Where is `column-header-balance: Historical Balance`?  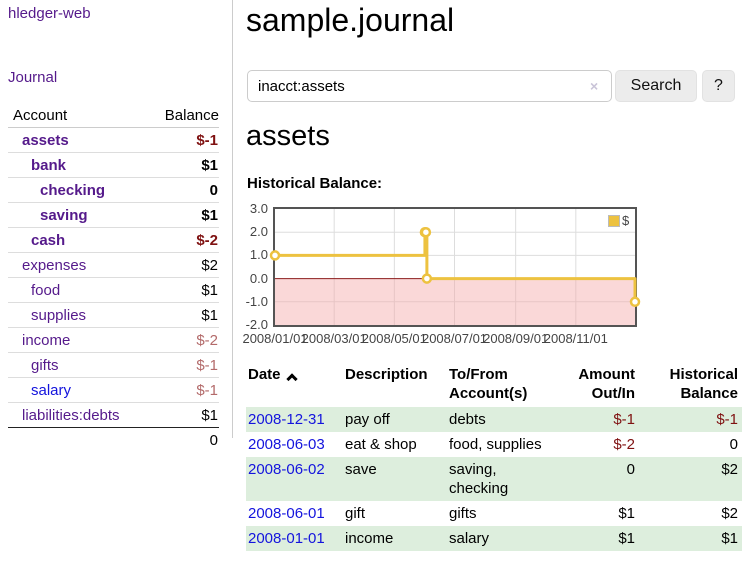 column-header-balance: Historical Balance is located at coordinates (703, 384).